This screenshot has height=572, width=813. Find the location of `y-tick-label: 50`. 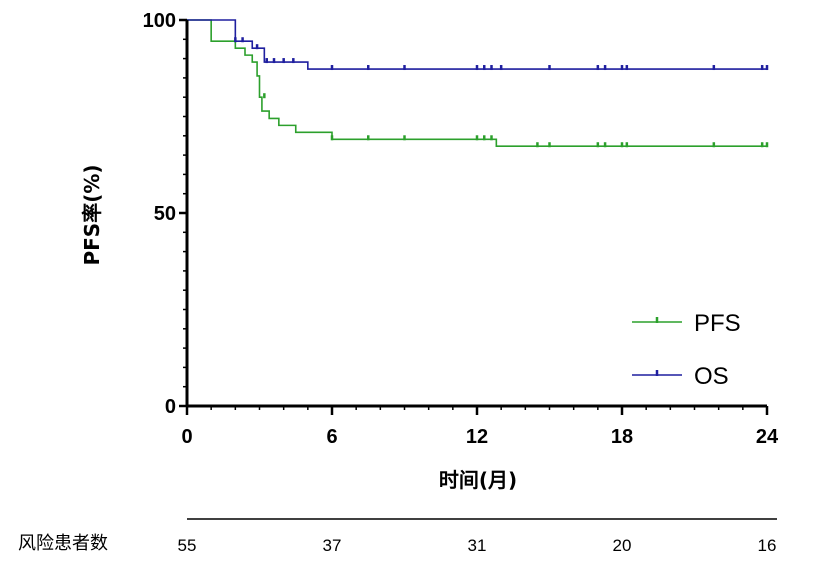

y-tick-label: 50 is located at coordinates (165, 214).